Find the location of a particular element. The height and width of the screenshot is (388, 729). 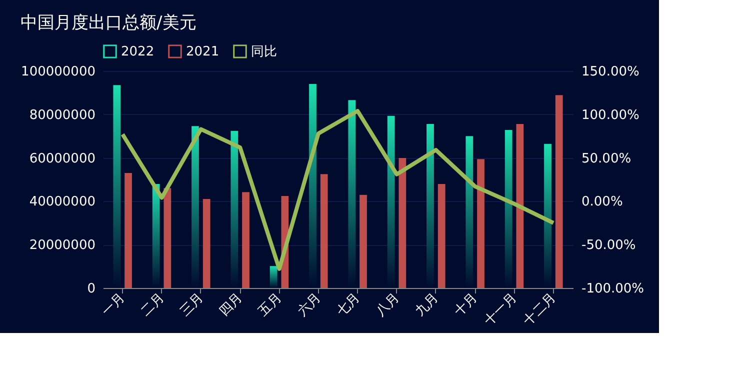

y-tick-label: 20000000 is located at coordinates (62, 246).